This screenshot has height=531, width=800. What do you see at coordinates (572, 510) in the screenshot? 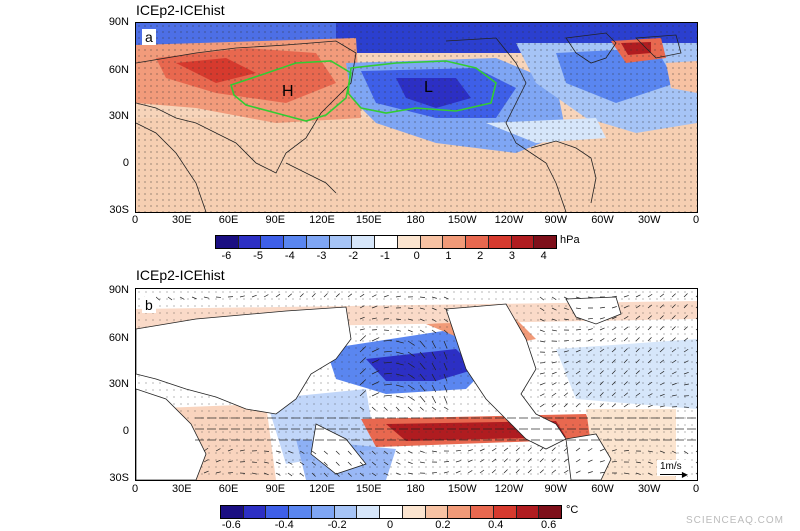
I see `panel-b-colorbar-unit: °C` at bounding box center [572, 510].